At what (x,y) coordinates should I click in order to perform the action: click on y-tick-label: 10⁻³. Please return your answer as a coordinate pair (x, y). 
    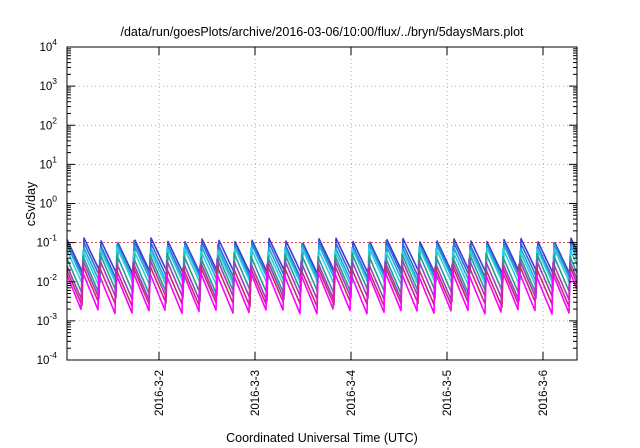
    Looking at the image, I should click on (47, 319).